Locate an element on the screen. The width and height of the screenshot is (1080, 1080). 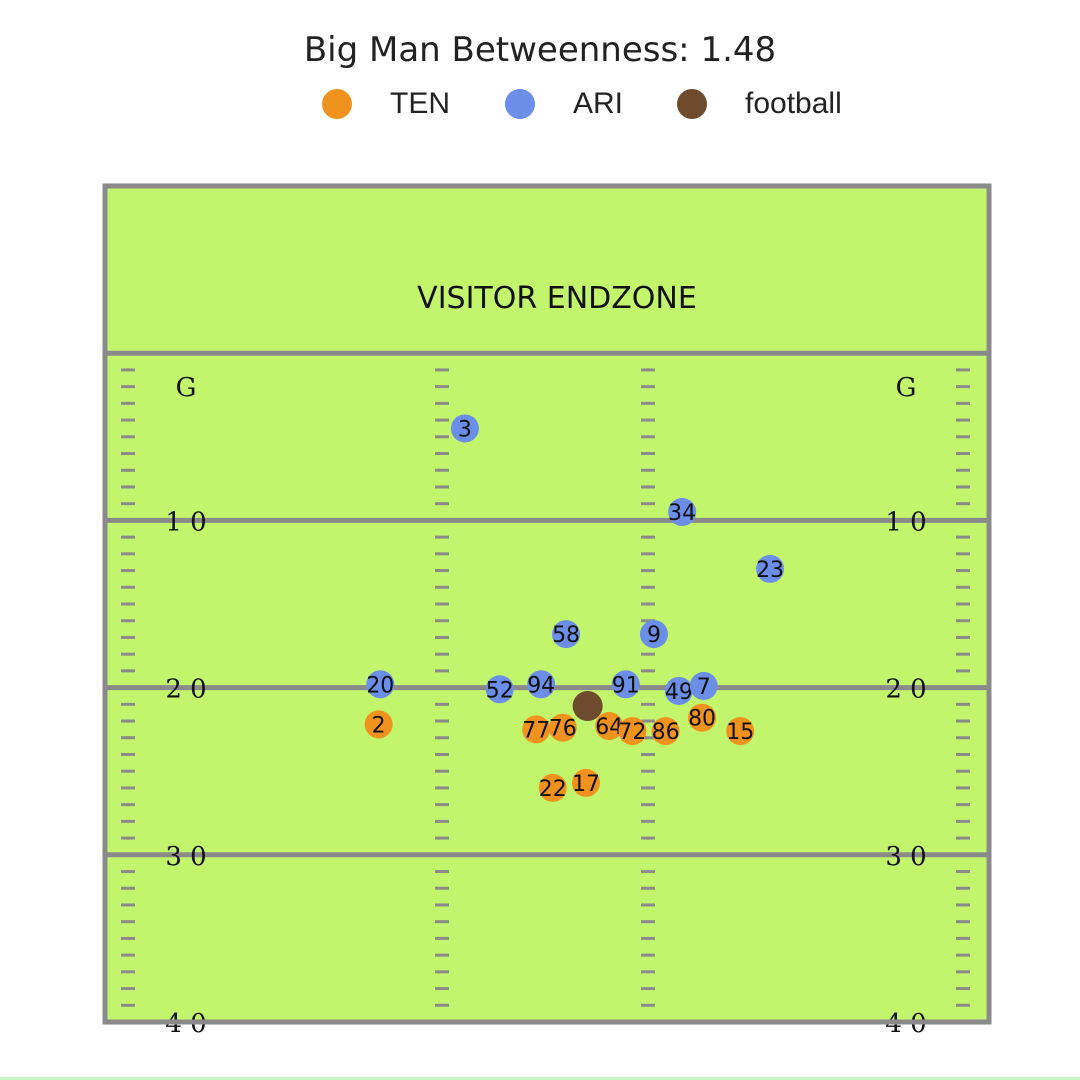
legend-item-ari: ARI is located at coordinates (564, 104).